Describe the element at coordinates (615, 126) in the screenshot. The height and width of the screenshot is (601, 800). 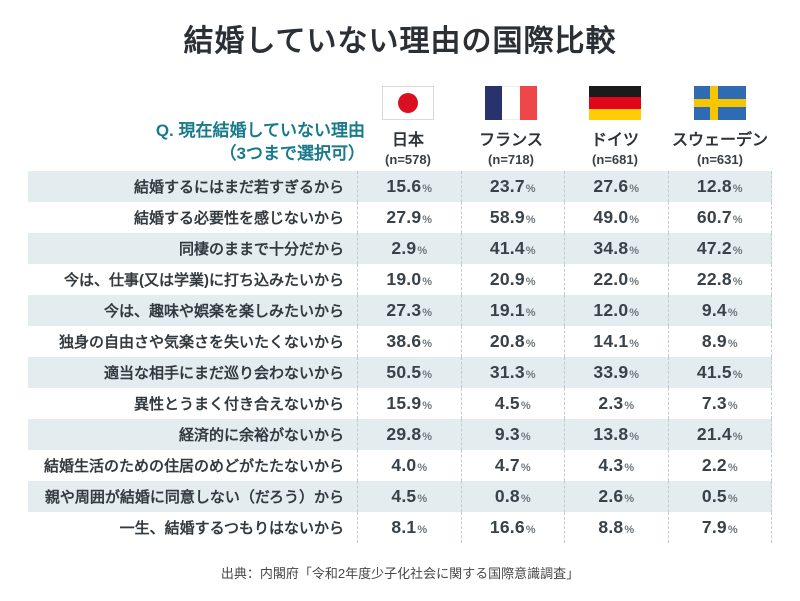
I see `column-header-germany: ドイツ (n=681)` at that location.